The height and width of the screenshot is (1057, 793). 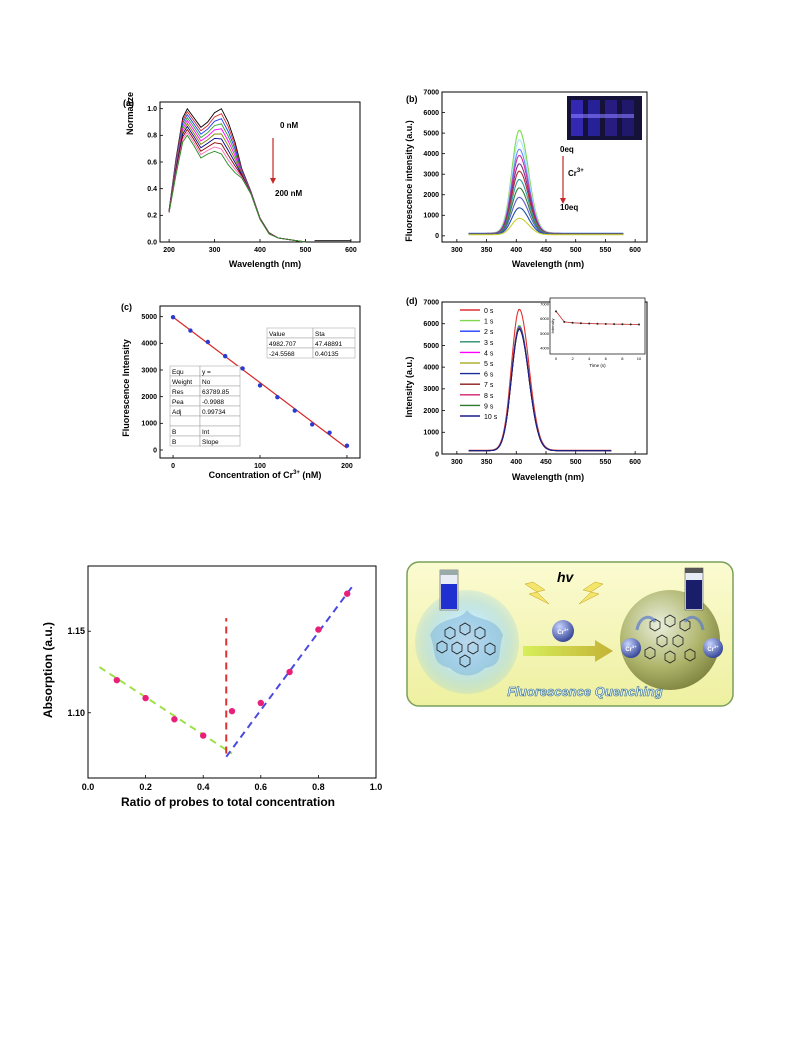 What do you see at coordinates (409, 386) in the screenshot?
I see `panel-d-ylabel: Intensity (a.u.)` at bounding box center [409, 386].